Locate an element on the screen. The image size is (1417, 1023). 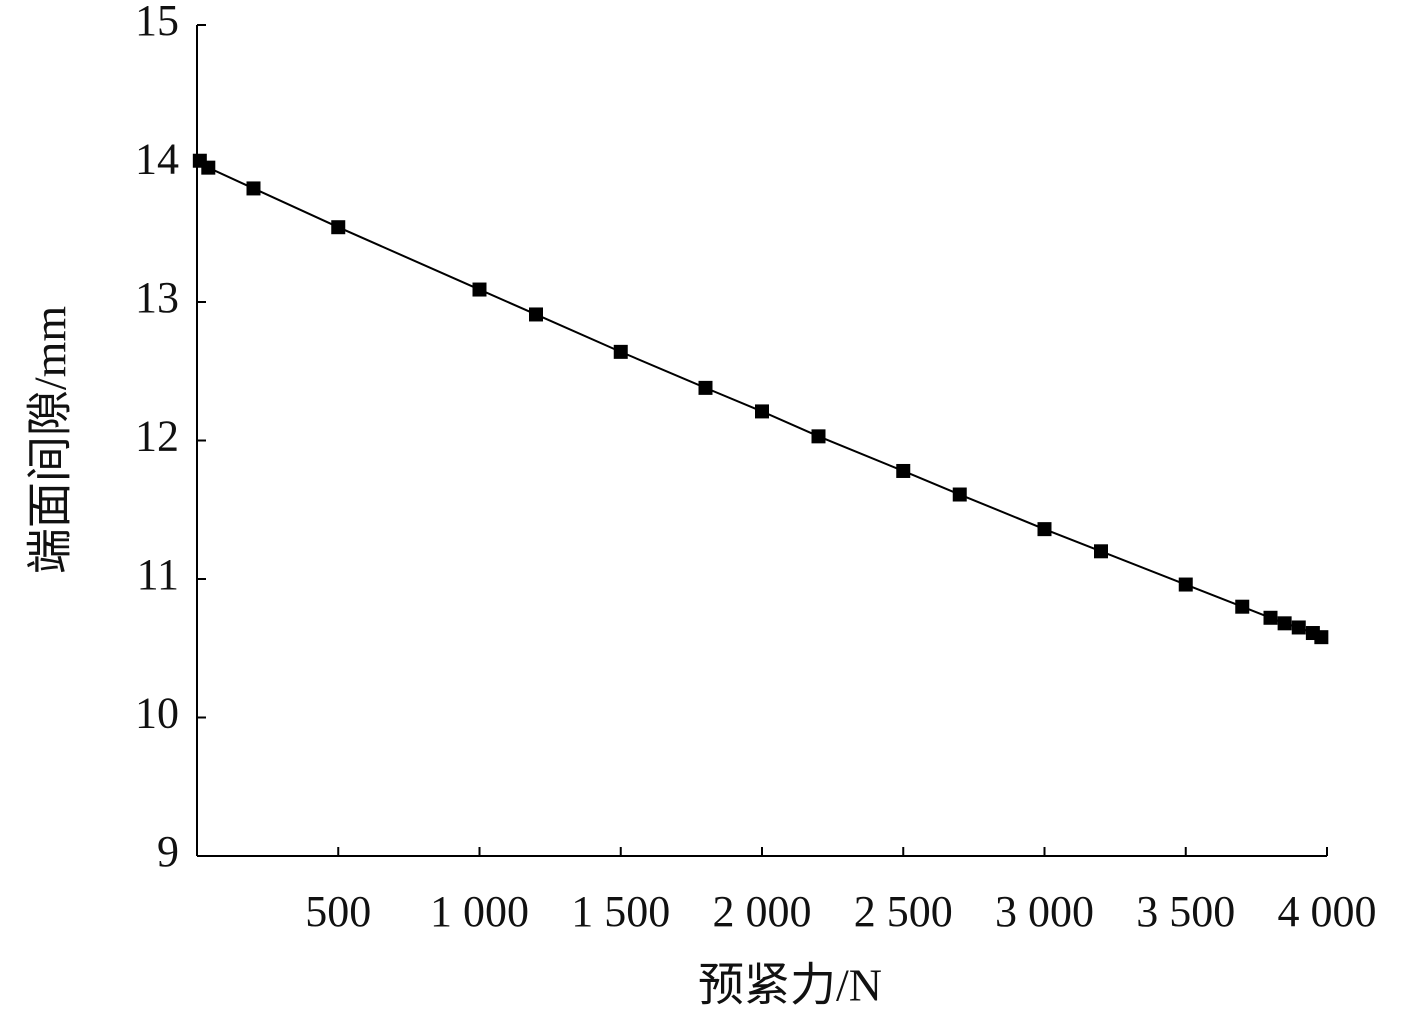
x-tick-label: 1 000 is located at coordinates (479, 911).